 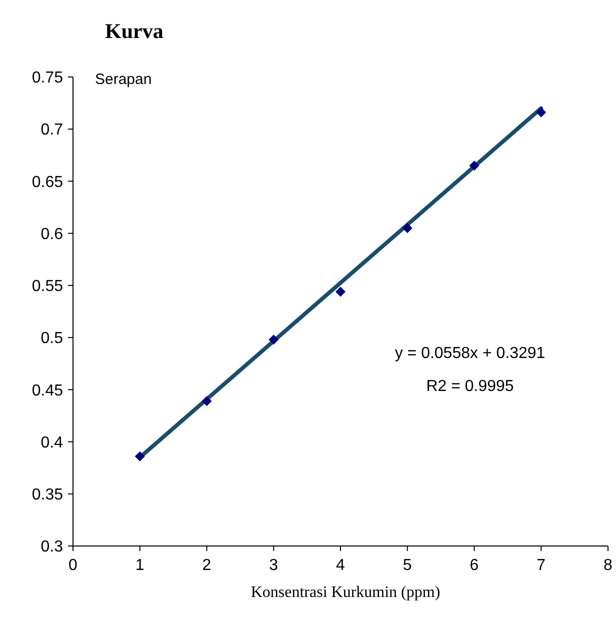 I want to click on y-tick-label: 0.65, so click(x=48, y=182).